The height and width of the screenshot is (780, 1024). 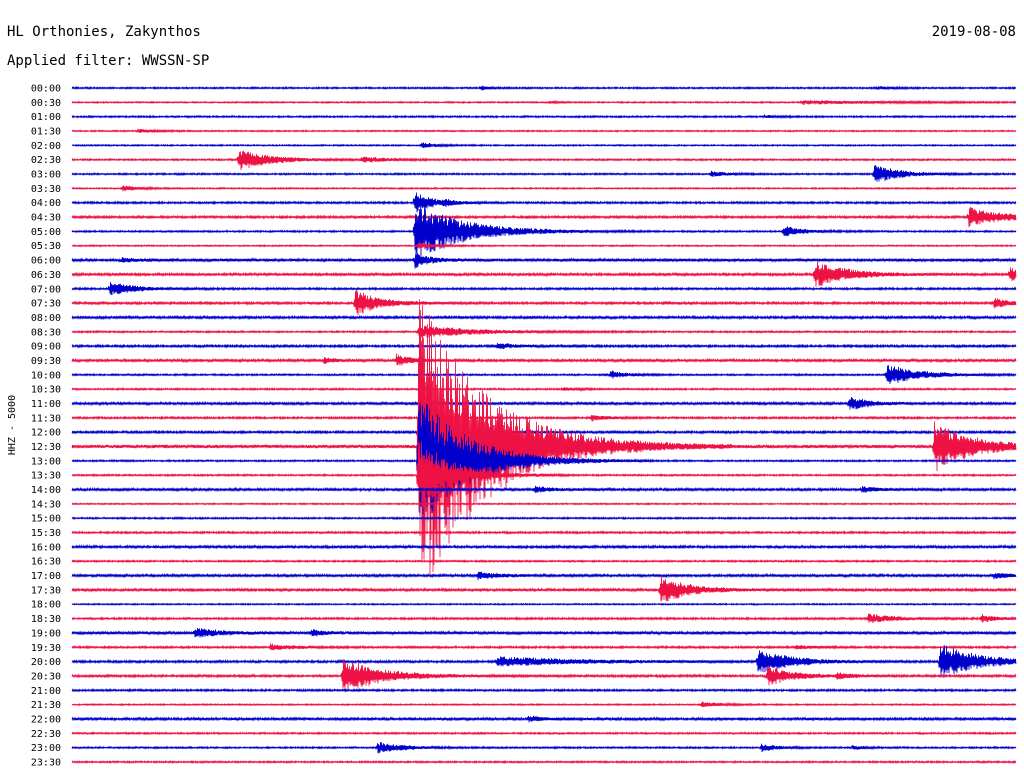 What do you see at coordinates (46, 146) in the screenshot?
I see `tick-label: 02:00` at bounding box center [46, 146].